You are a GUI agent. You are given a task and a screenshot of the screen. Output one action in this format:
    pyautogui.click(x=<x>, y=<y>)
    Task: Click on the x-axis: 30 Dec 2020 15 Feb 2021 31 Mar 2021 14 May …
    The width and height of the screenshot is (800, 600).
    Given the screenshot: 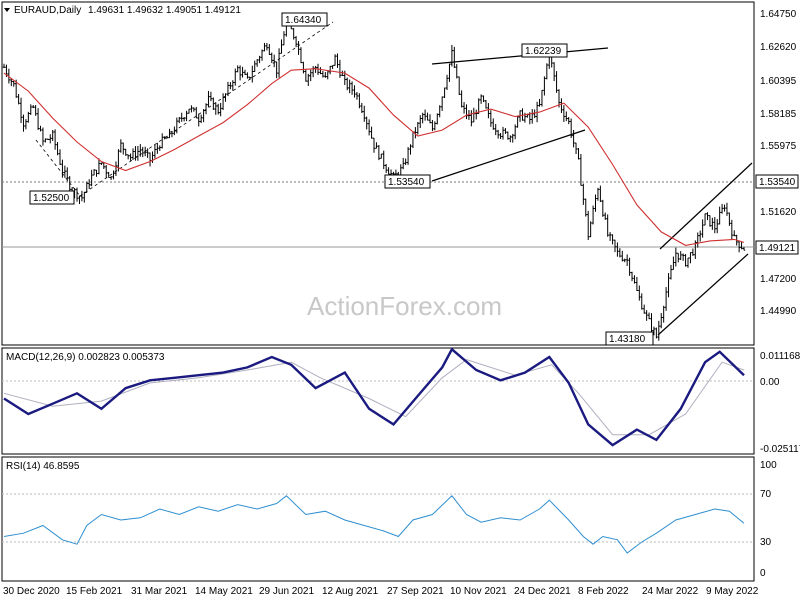 What is the action you would take?
    pyautogui.click(x=381, y=591)
    